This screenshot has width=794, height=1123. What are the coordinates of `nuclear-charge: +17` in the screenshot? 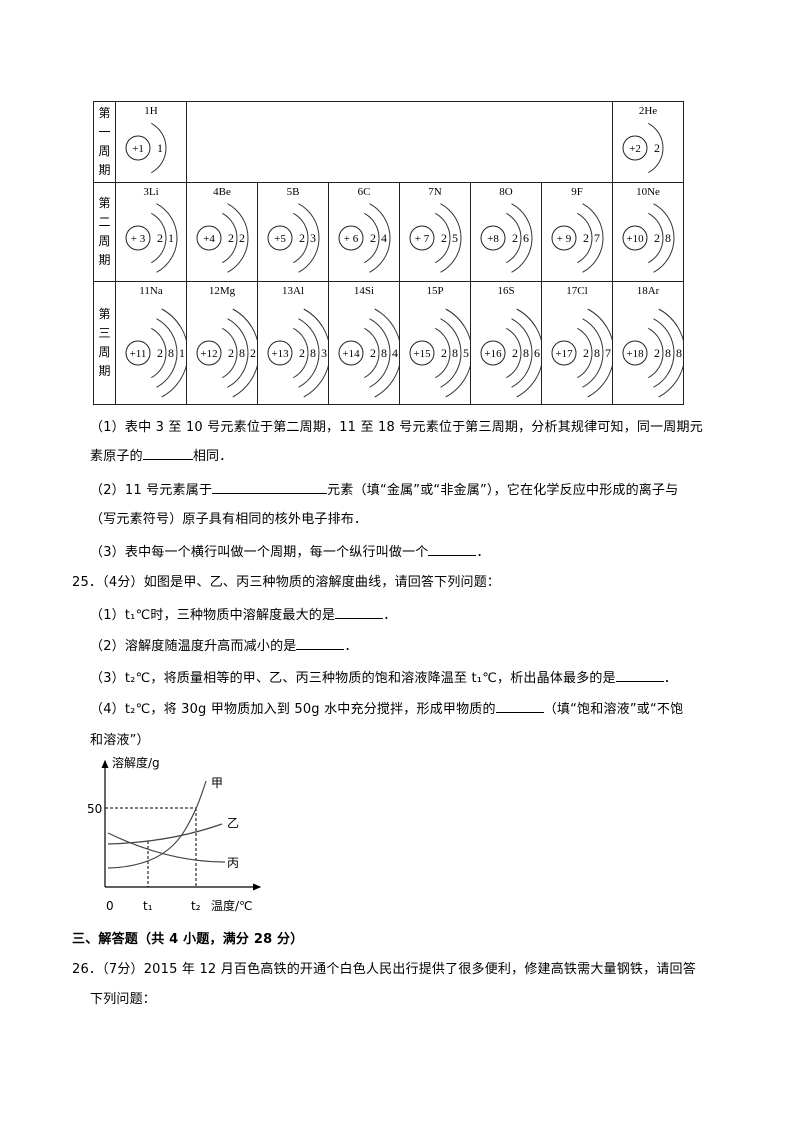 It's located at (564, 354).